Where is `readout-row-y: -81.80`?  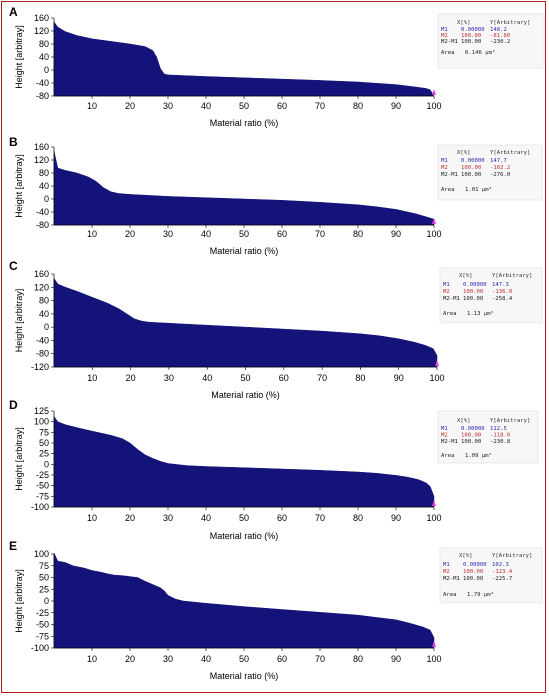 readout-row-y: -81.80 is located at coordinates (500, 36).